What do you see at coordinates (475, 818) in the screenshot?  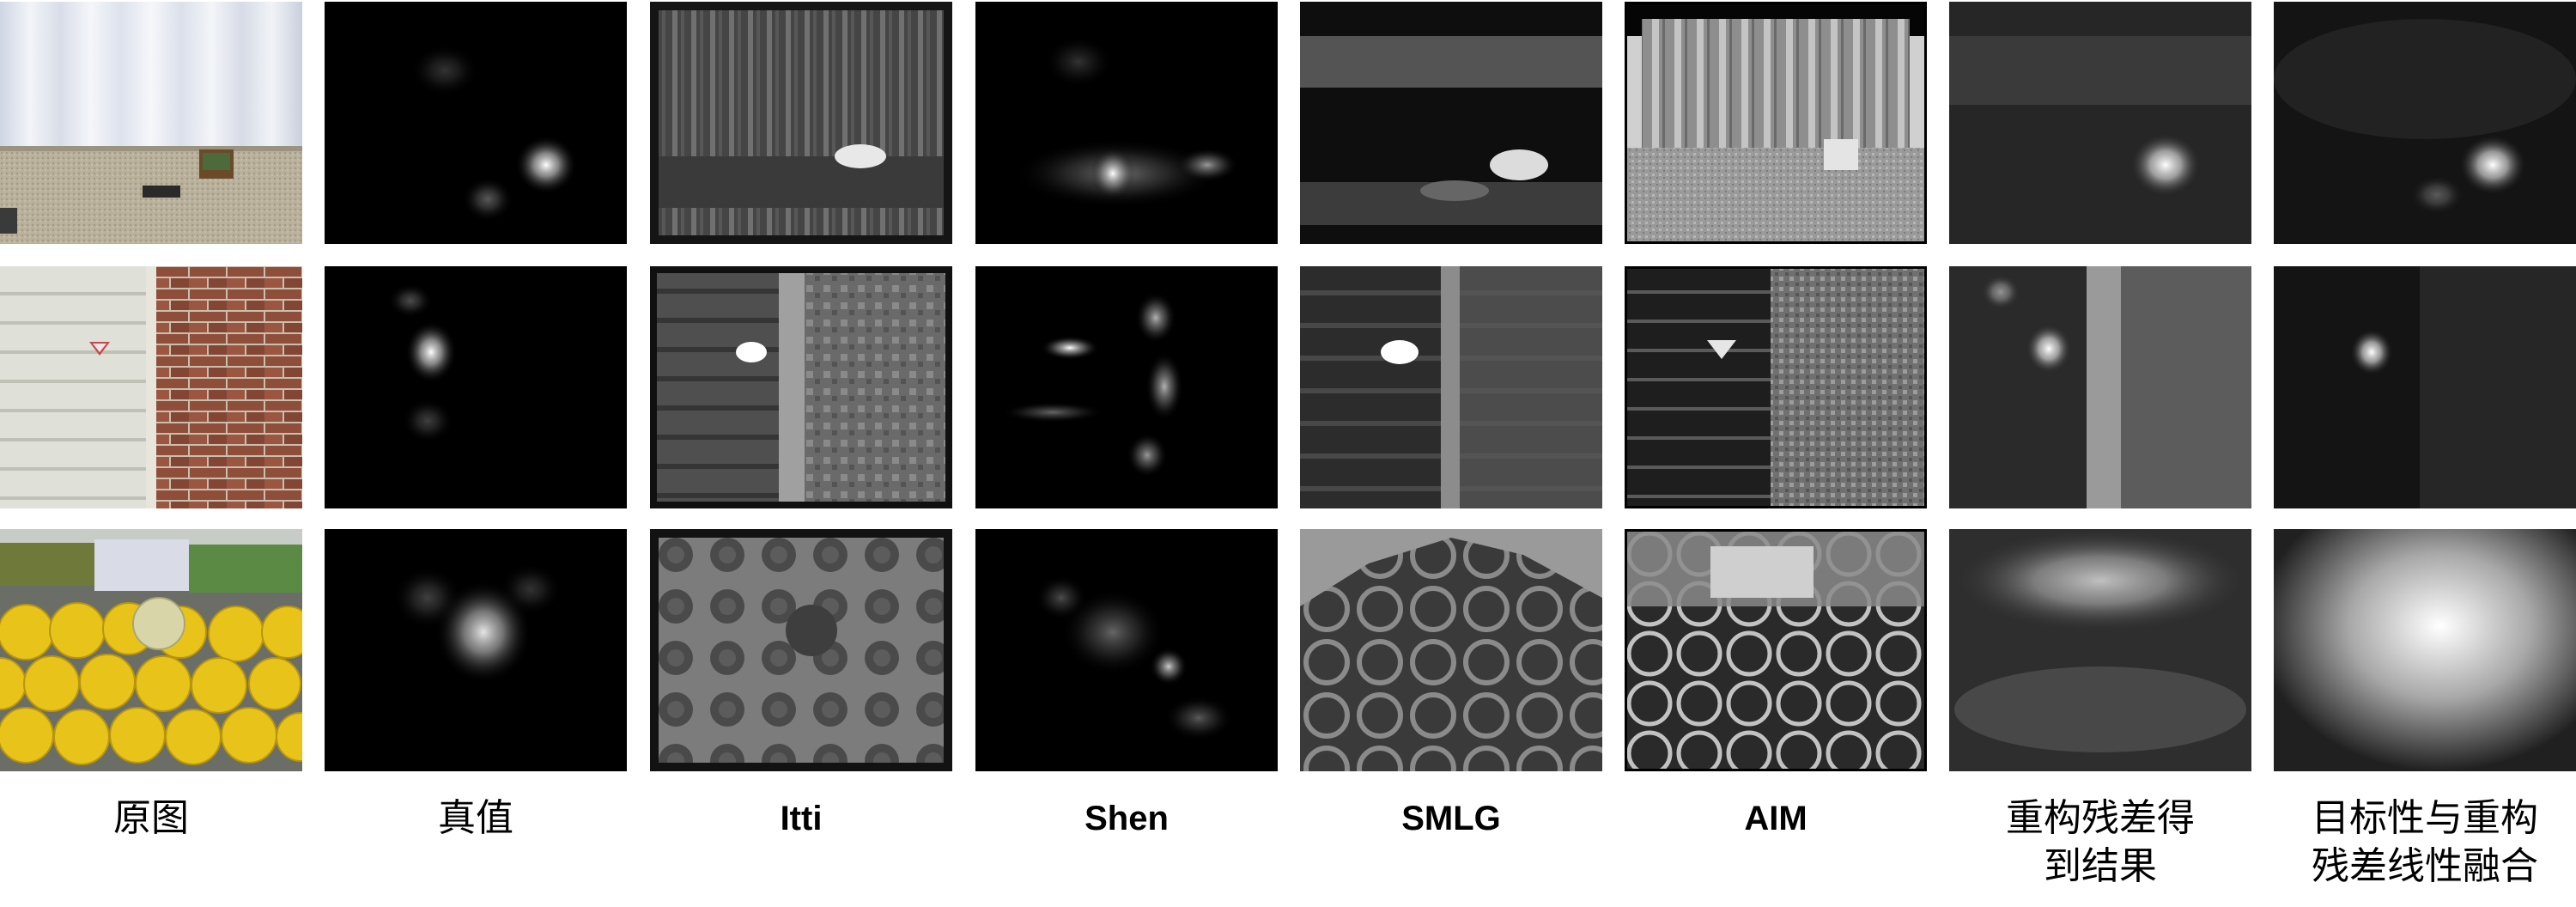 I see `column-label-ground-truth: 真值` at bounding box center [475, 818].